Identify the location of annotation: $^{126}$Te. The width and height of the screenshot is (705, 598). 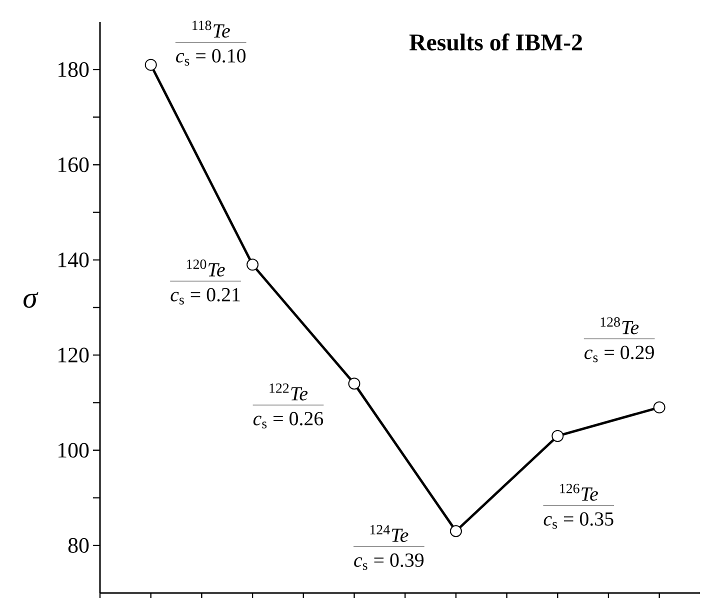
(579, 492).